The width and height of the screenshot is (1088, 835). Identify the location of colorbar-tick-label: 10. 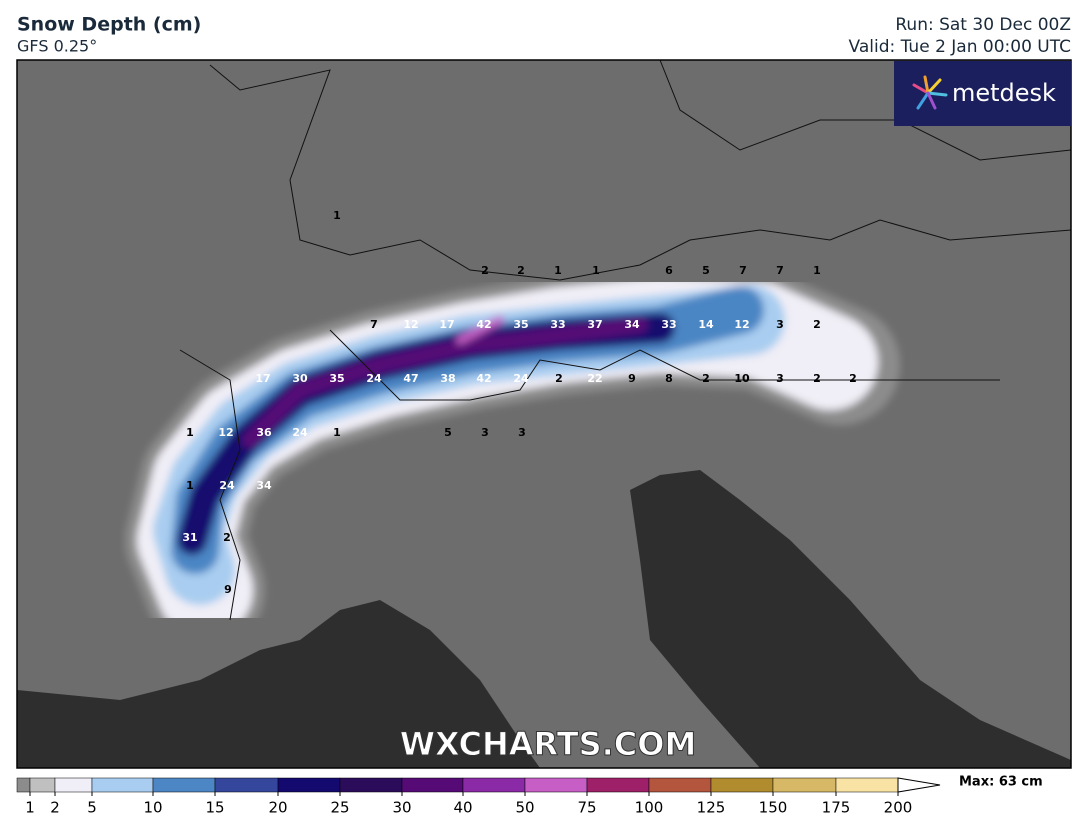
(152, 808).